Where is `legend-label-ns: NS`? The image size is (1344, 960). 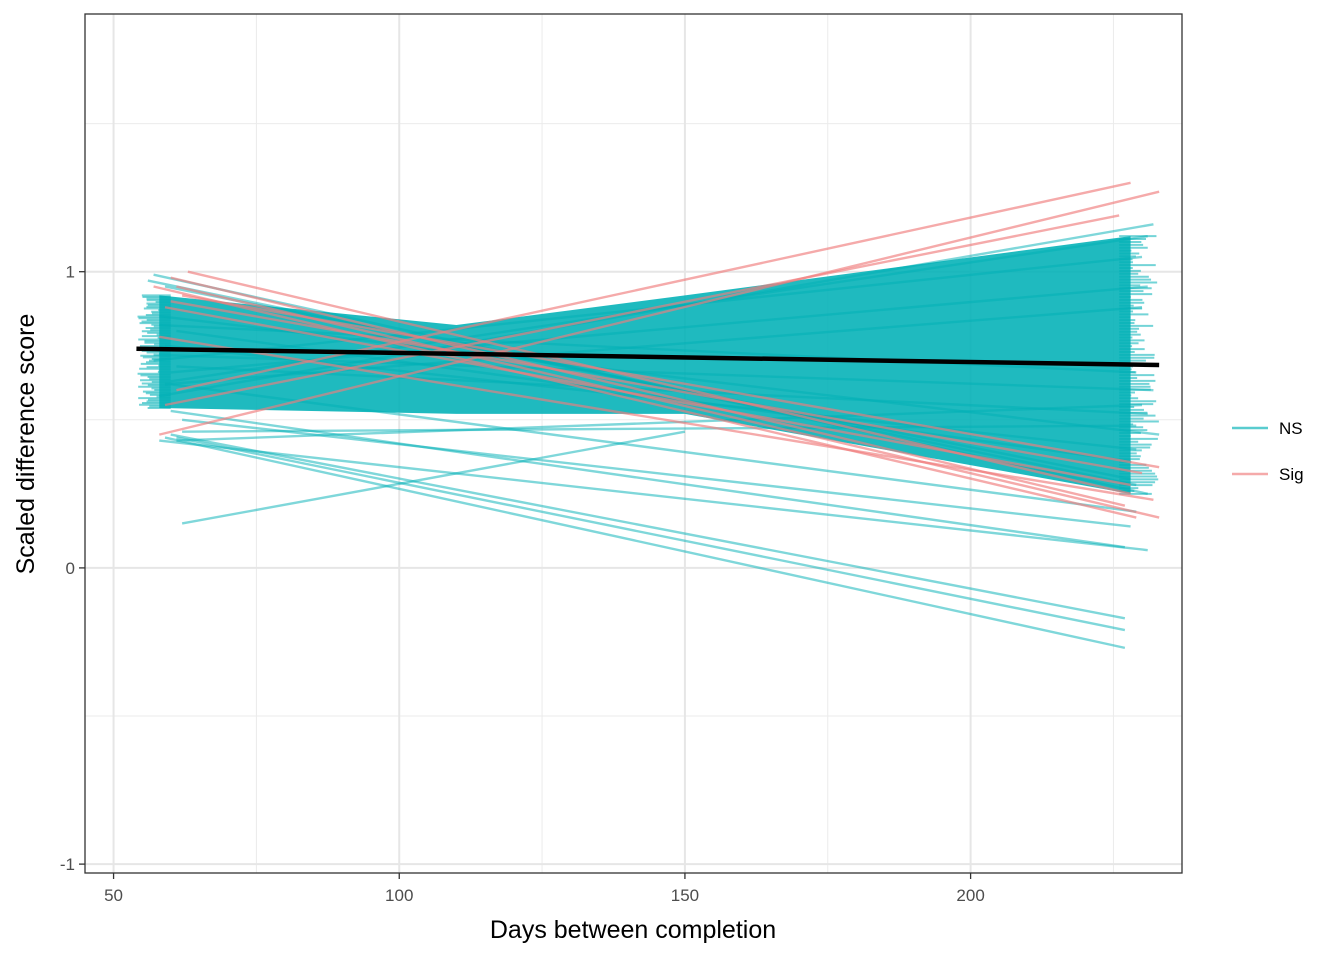
legend-label-ns: NS is located at coordinates (1291, 428).